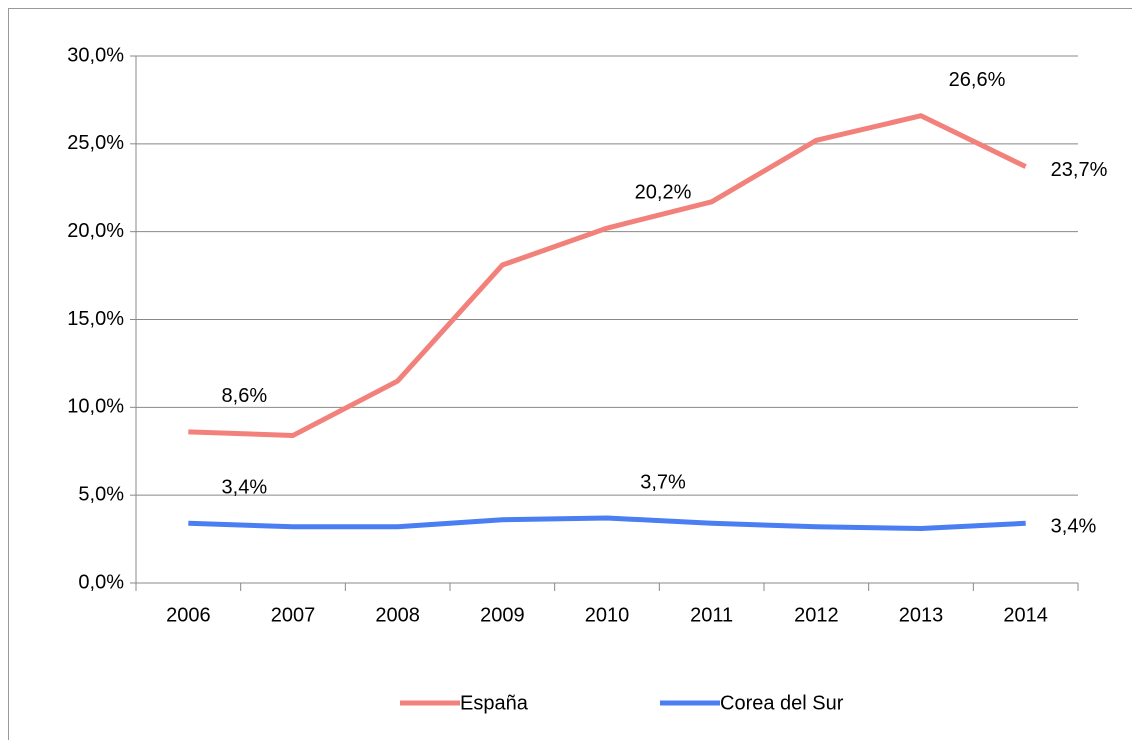 This screenshot has width=1132, height=740. What do you see at coordinates (663, 192) in the screenshot?
I see `data-label: 20,2%` at bounding box center [663, 192].